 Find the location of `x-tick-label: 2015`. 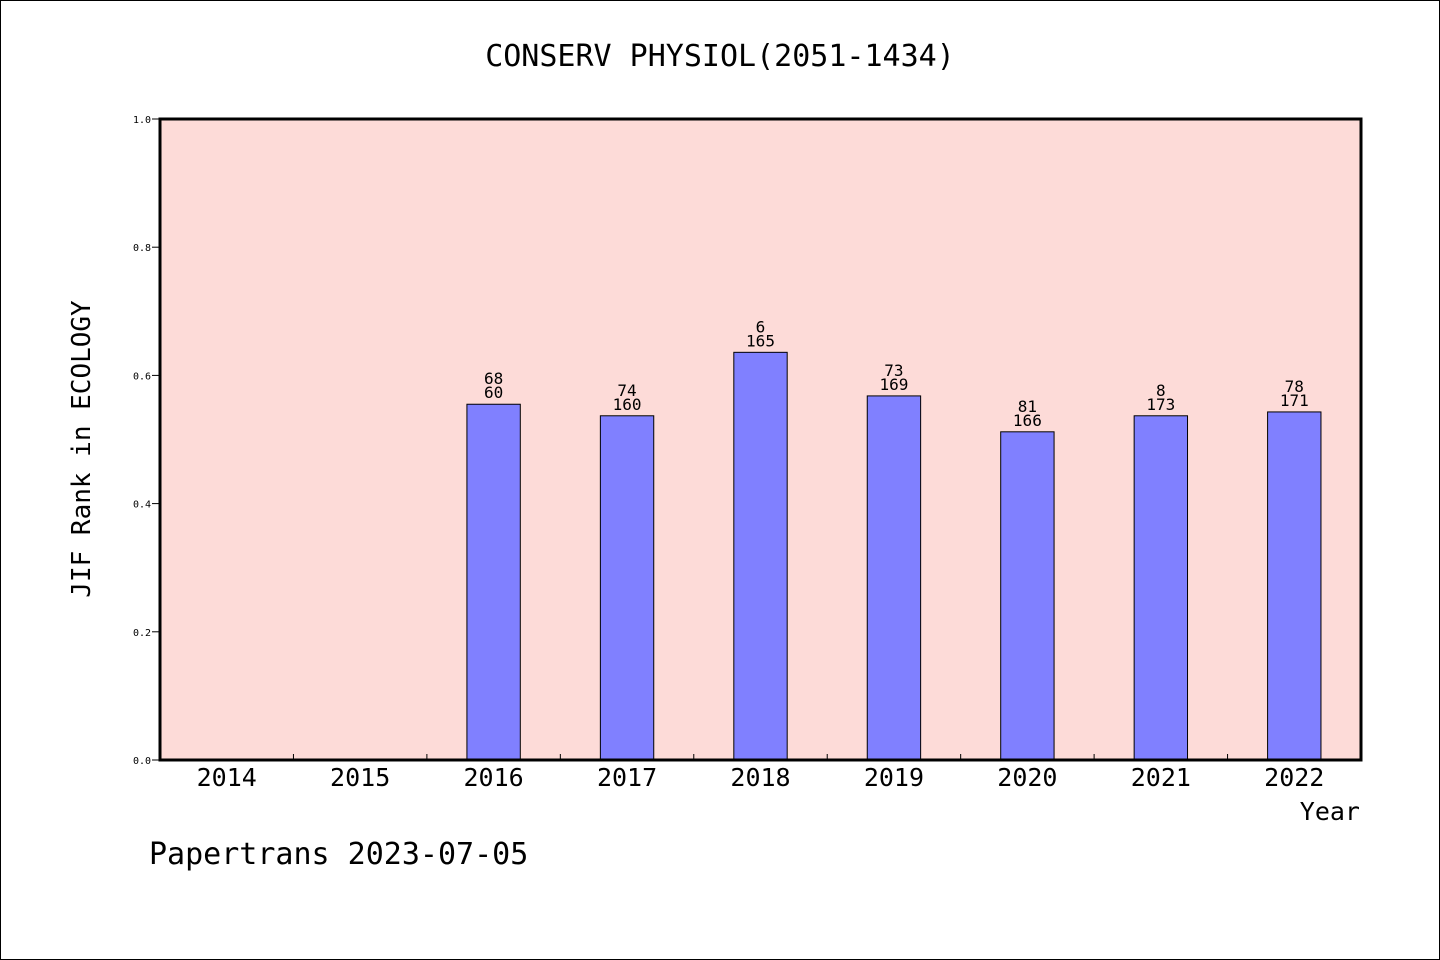

x-tick-label: 2015 is located at coordinates (360, 777).